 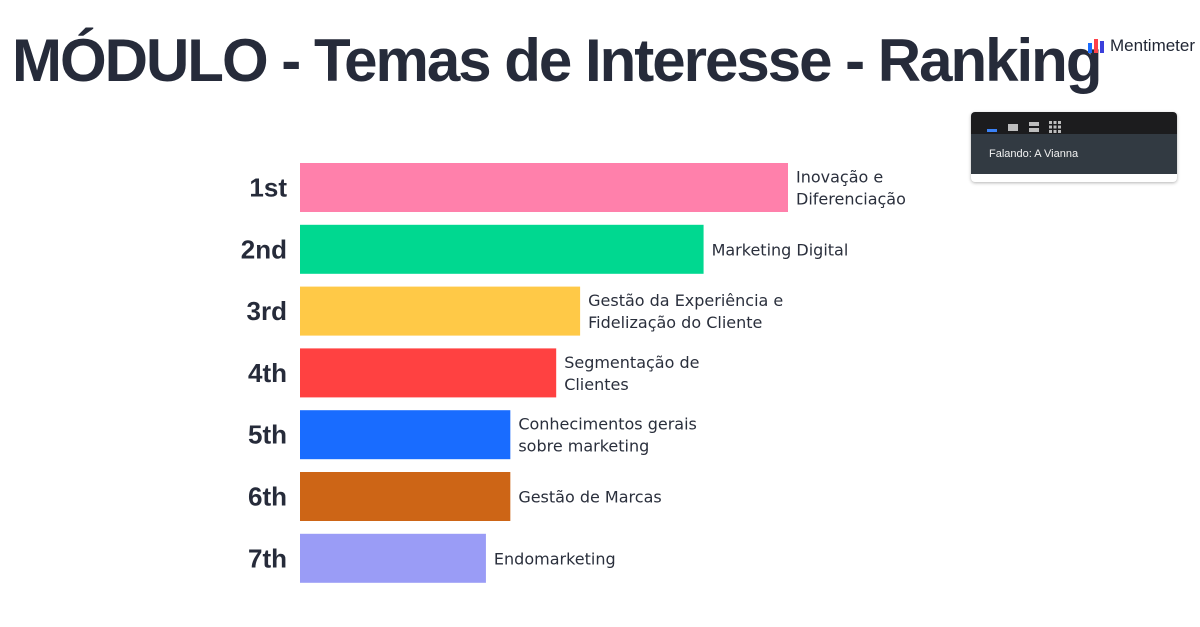 I want to click on bar-label-line: Gestão de Marcas, so click(x=589, y=497).